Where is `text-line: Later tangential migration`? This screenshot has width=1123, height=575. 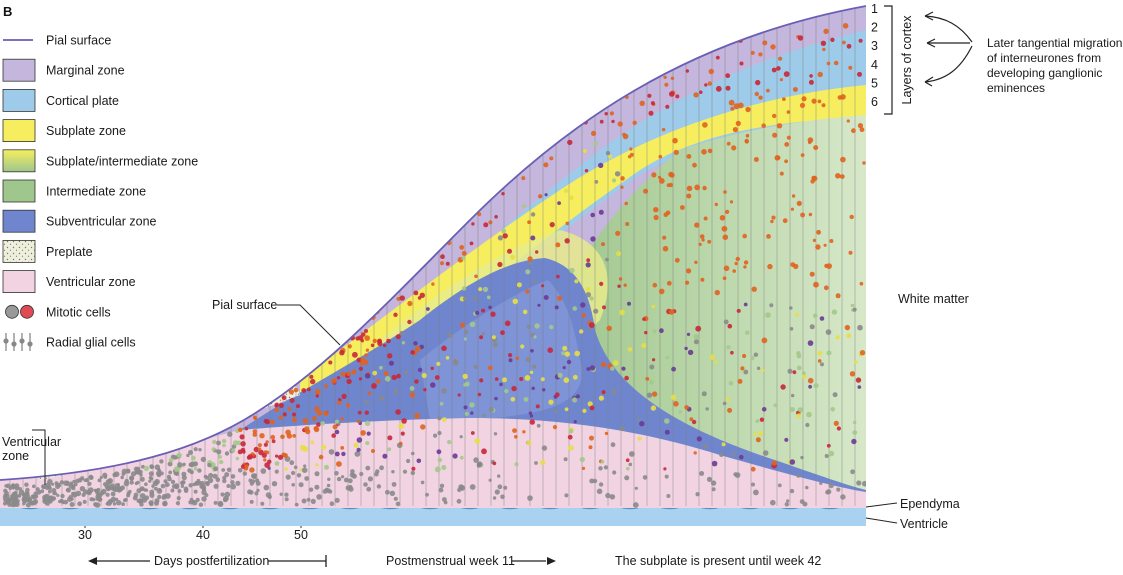
text-line: Later tangential migration is located at coordinates (1054, 43).